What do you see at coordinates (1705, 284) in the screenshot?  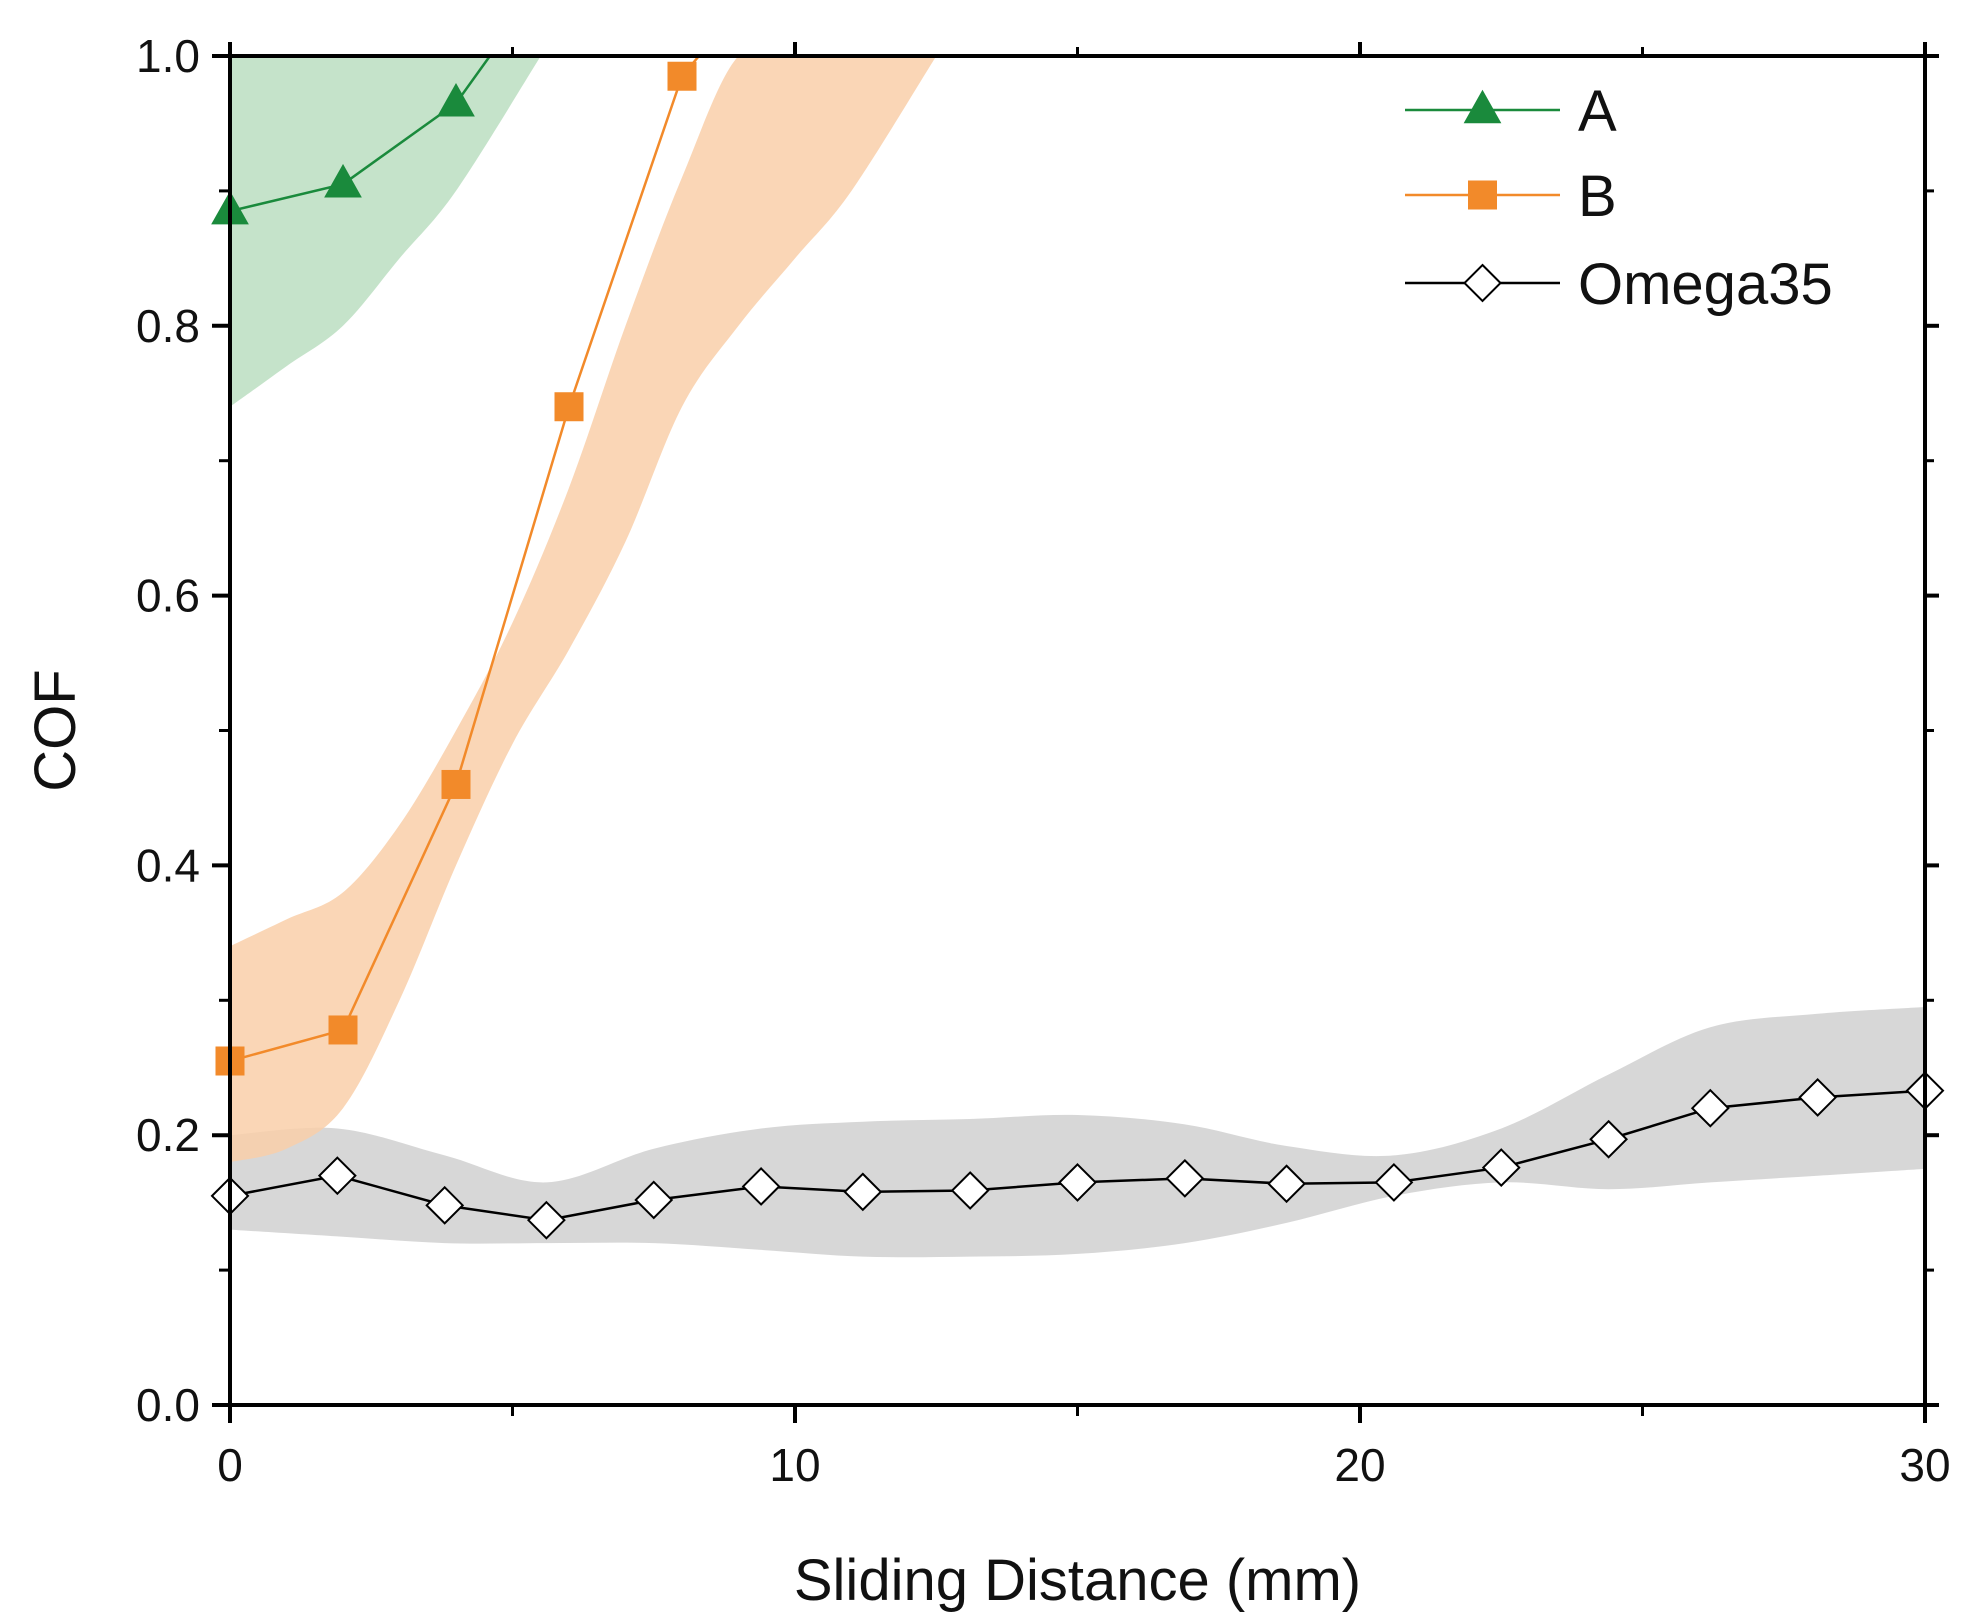 I see `legend-label-omega35: Omega35` at bounding box center [1705, 284].